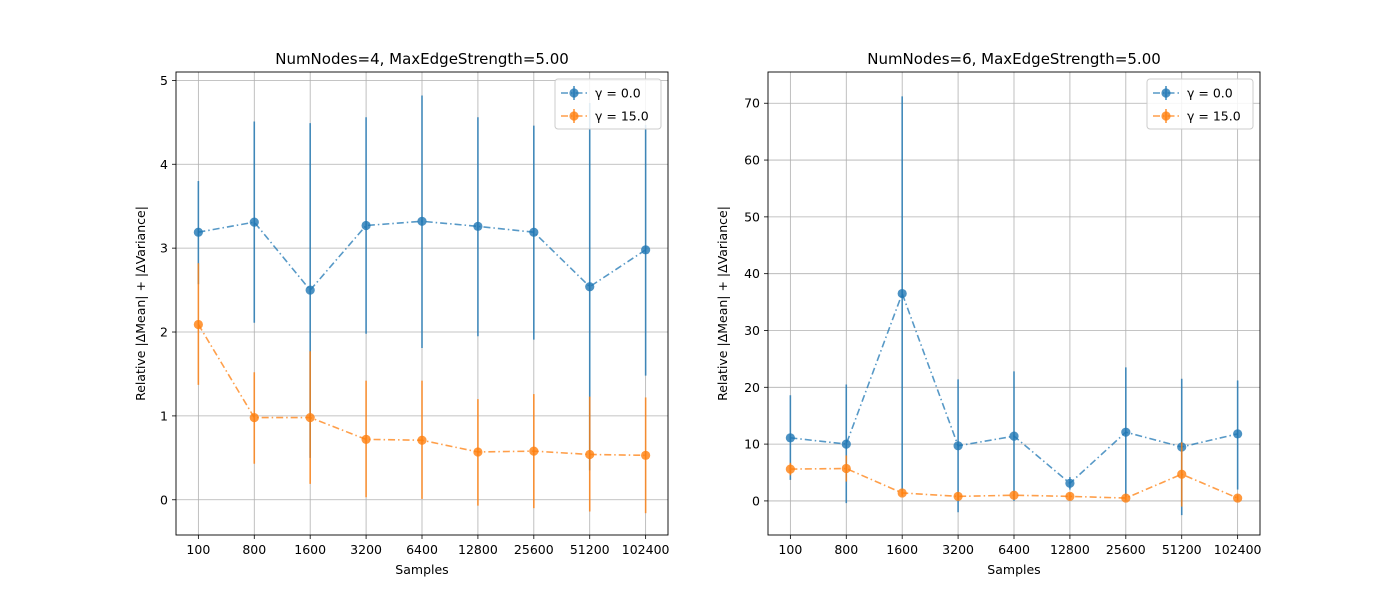 The width and height of the screenshot is (1400, 600). I want to click on y-tick-label: 20, so click(752, 387).